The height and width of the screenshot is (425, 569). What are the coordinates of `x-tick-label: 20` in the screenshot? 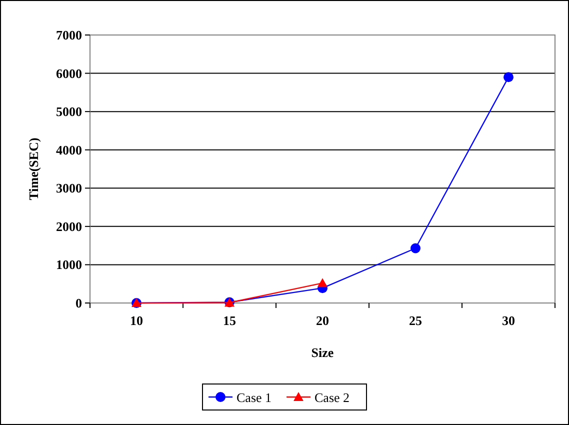 It's located at (322, 320).